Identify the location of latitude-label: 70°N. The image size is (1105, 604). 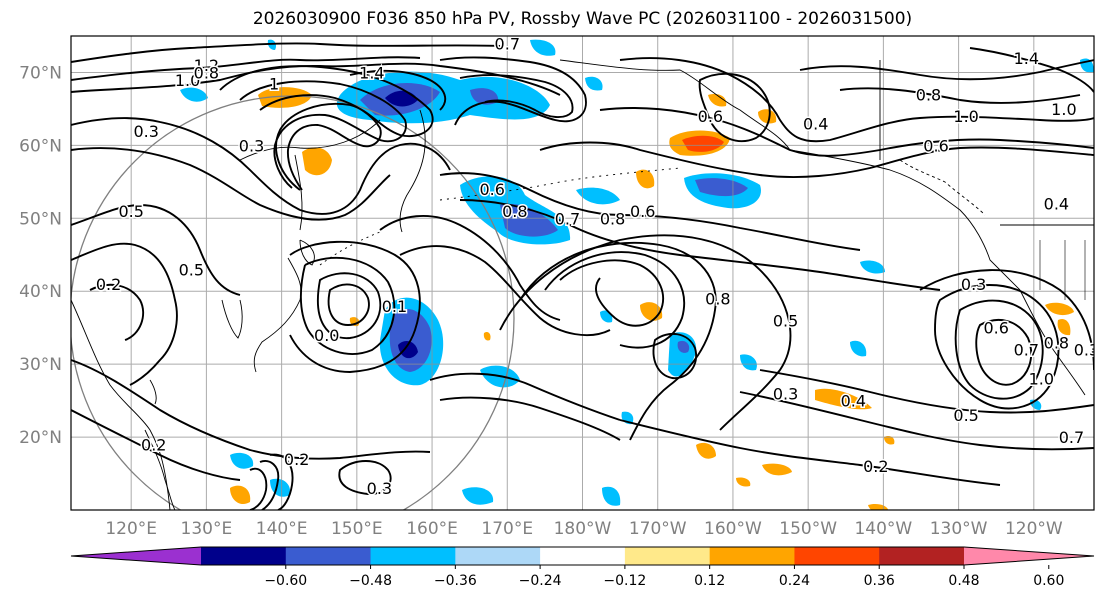
(40, 73).